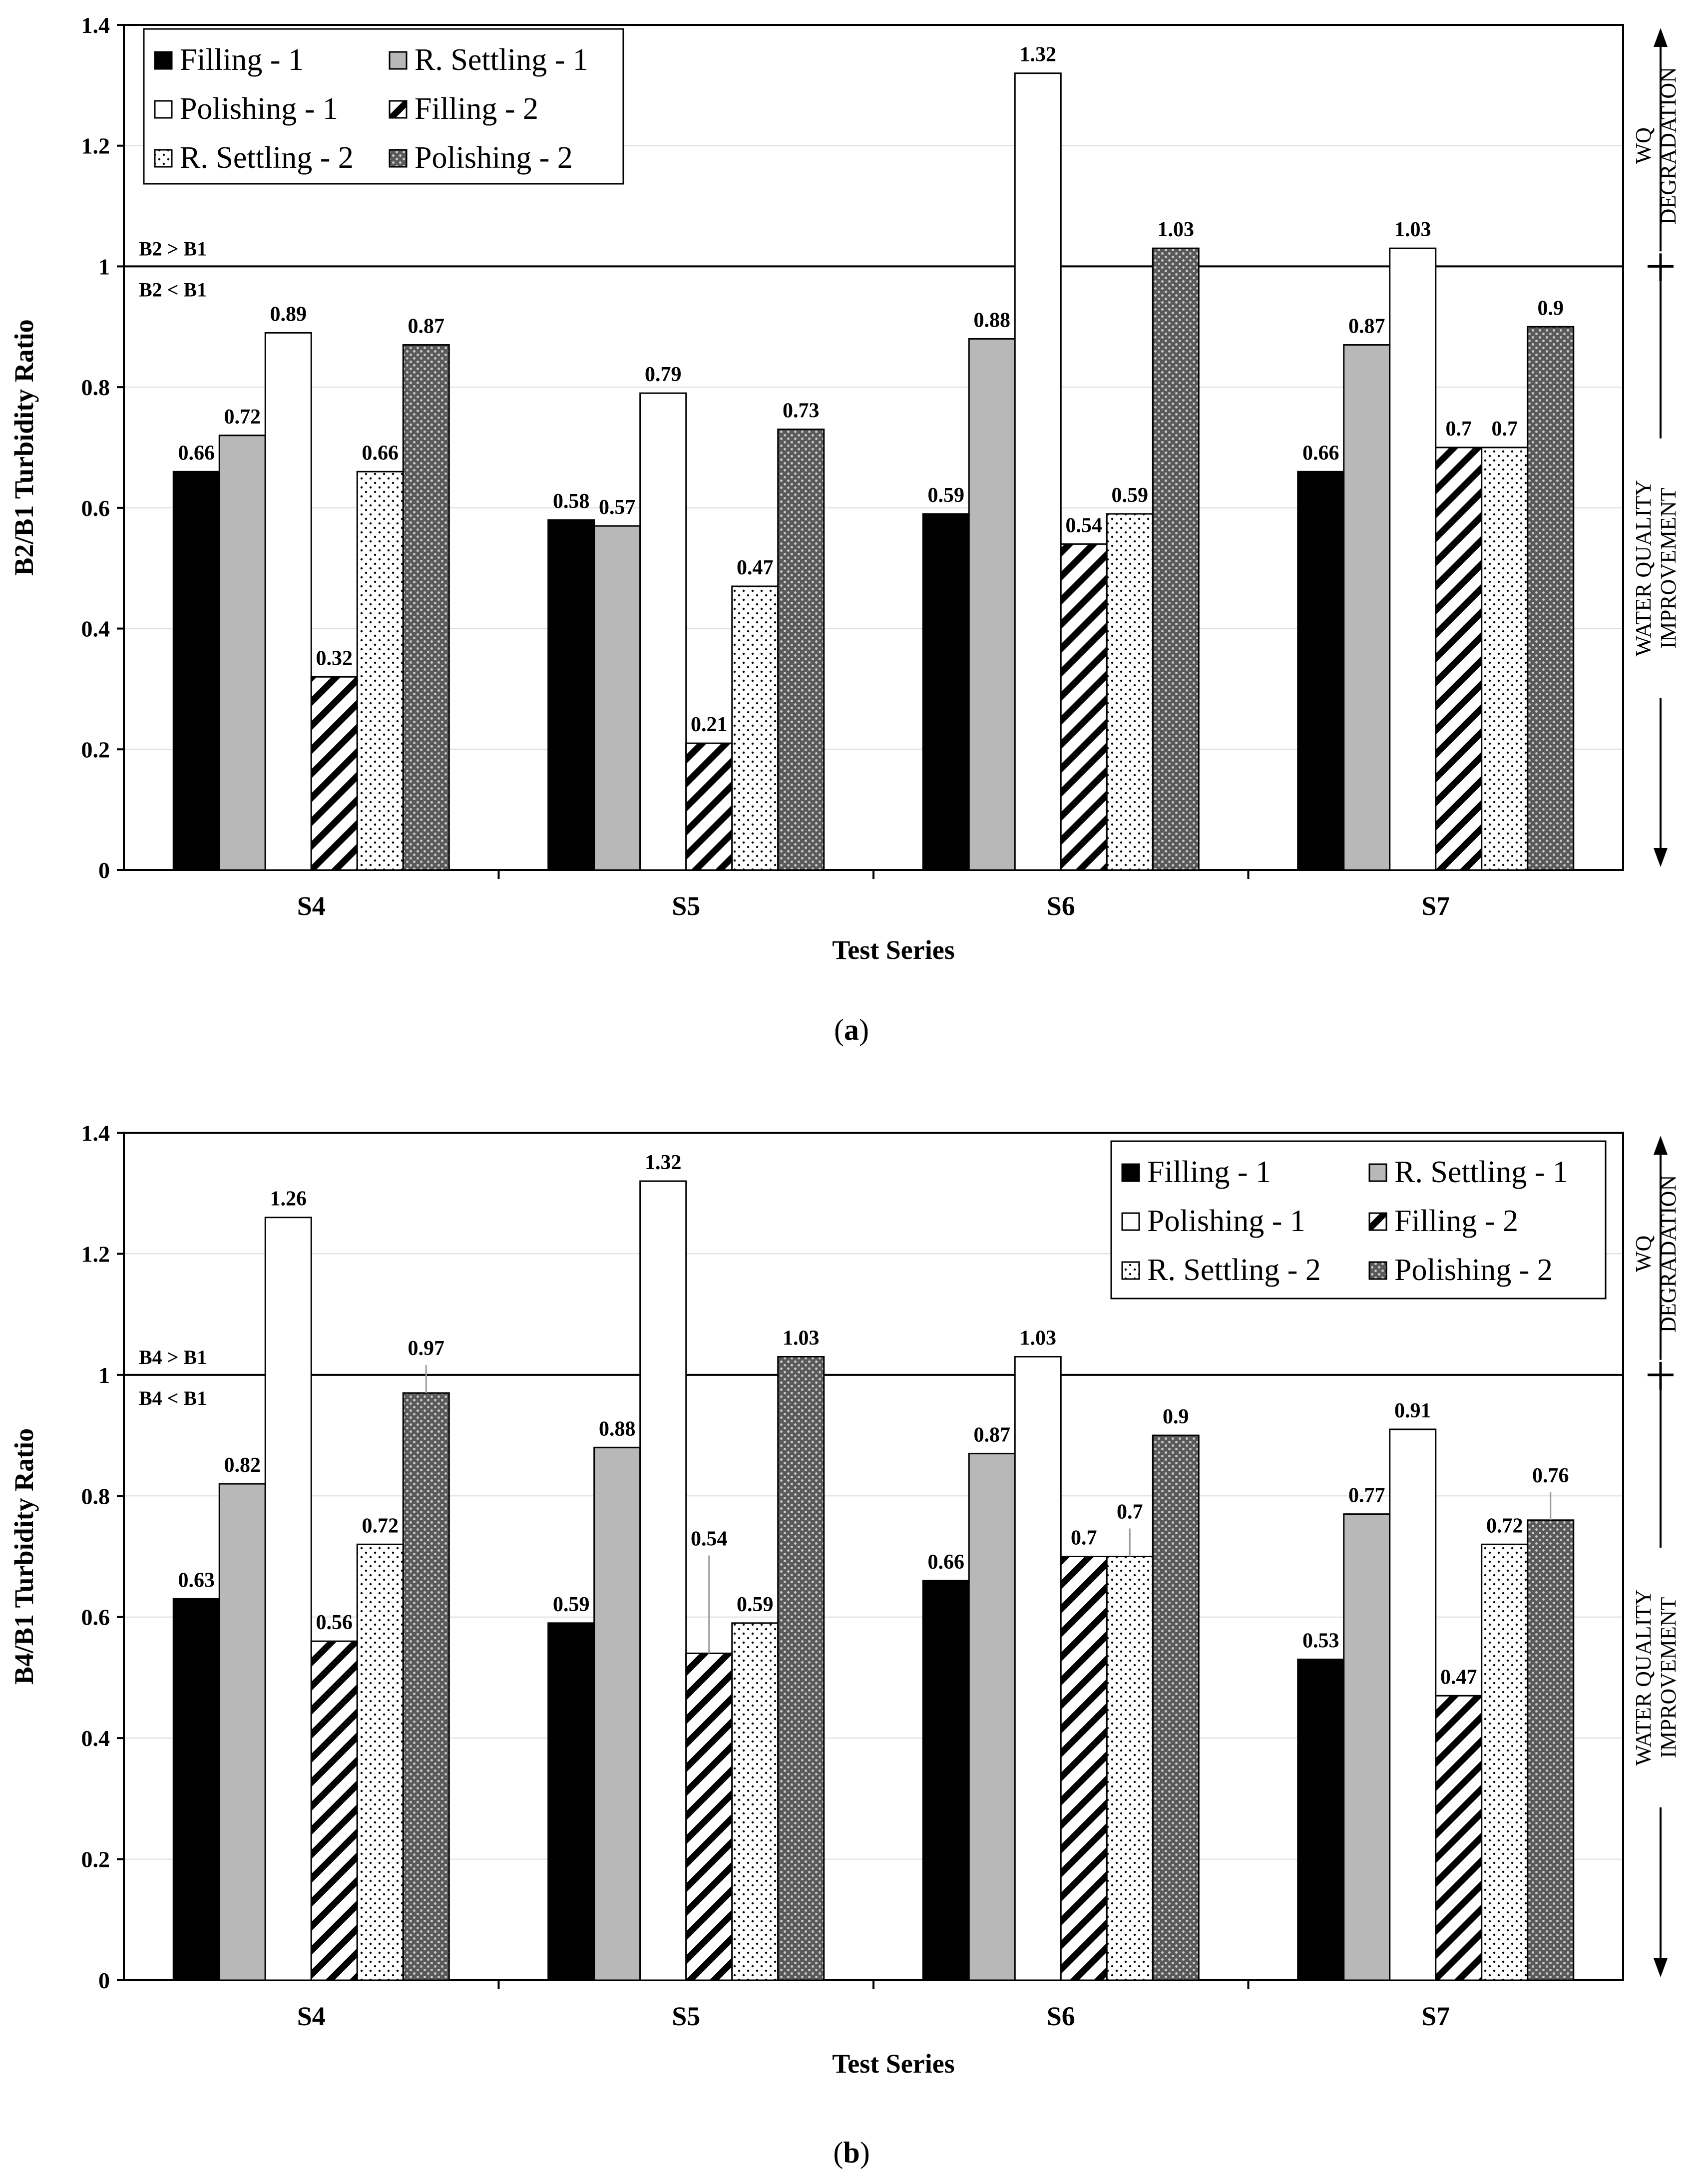  I want to click on water-quality-label: WATER QUALITY, so click(1643, 1677).